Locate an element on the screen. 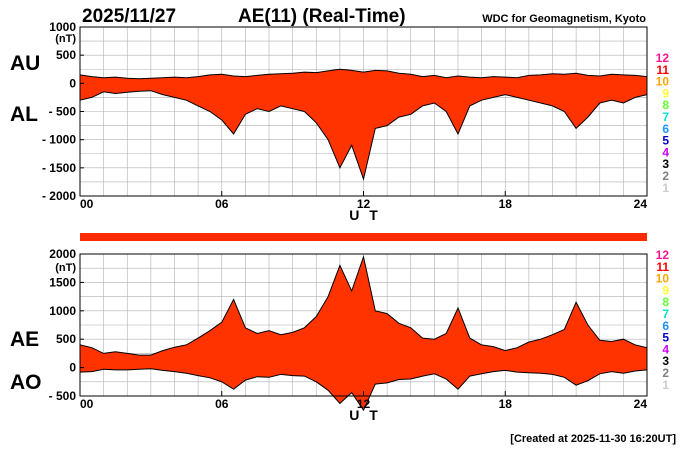 This screenshot has width=700, height=450. ae-ao-unit-label: (nT) is located at coordinates (65, 268).